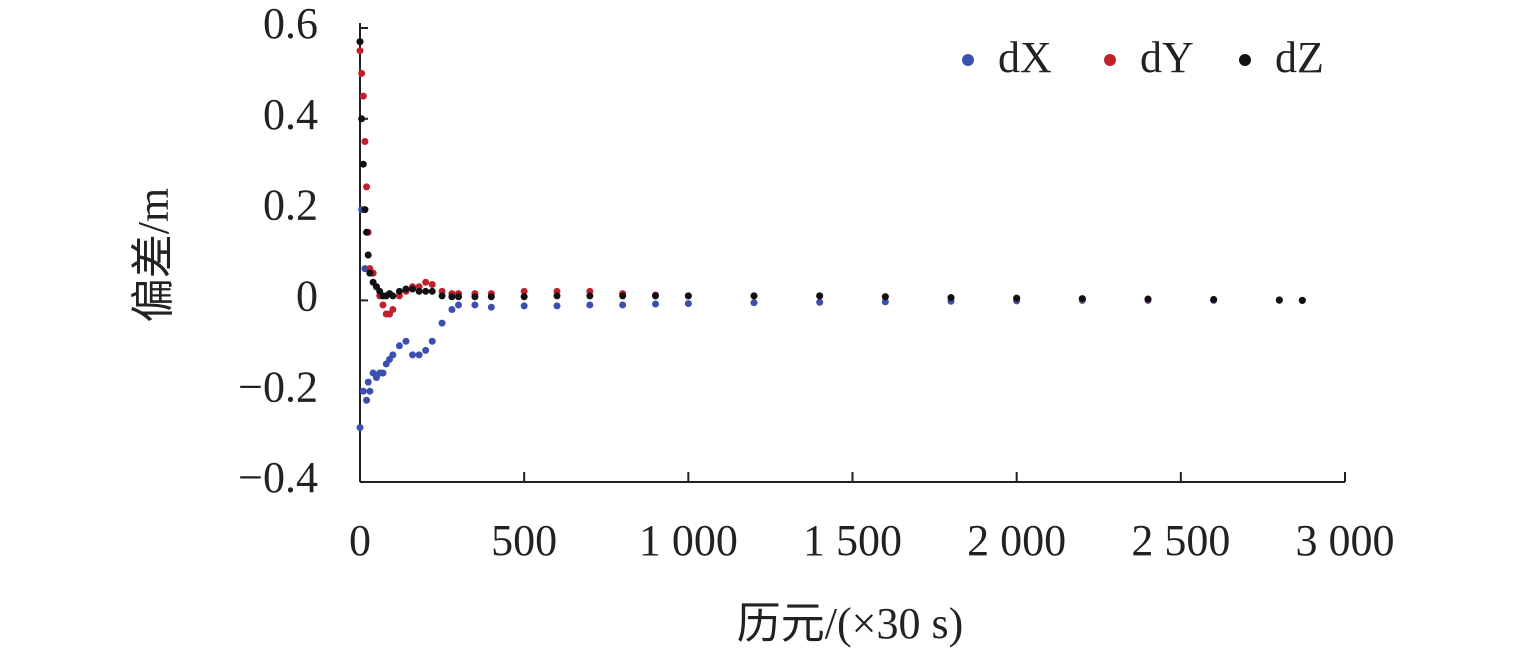 The height and width of the screenshot is (661, 1535). Describe the element at coordinates (1345, 540) in the screenshot. I see `x-tick-label: 3 000` at that location.